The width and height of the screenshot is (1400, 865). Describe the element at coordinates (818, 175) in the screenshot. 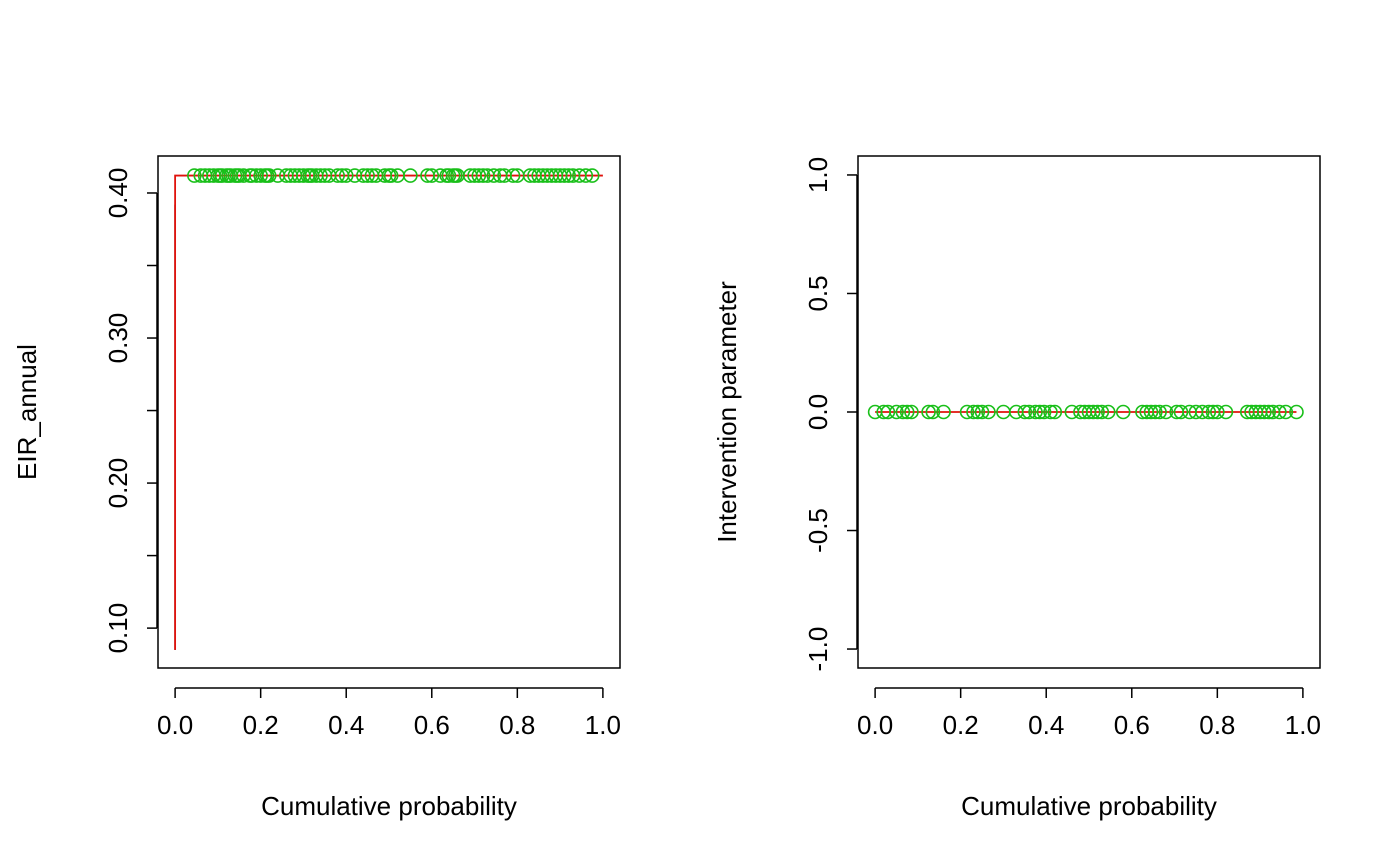

I see `y-tick-label: 1.0` at that location.